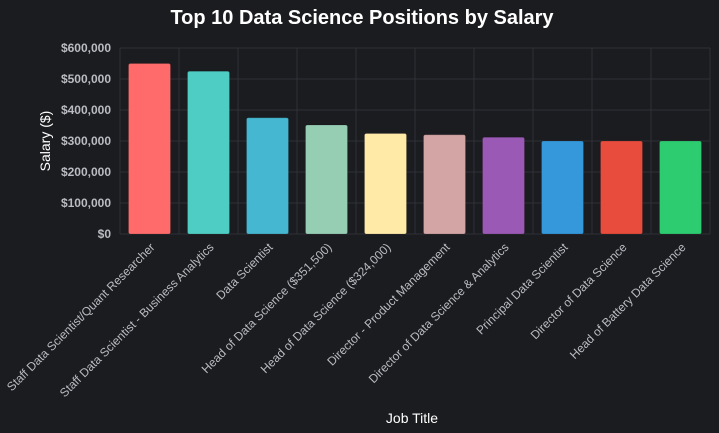 The height and width of the screenshot is (433, 719). Describe the element at coordinates (362, 18) in the screenshot. I see `chart-title: Top 10 Data Science Positions by Salary` at that location.